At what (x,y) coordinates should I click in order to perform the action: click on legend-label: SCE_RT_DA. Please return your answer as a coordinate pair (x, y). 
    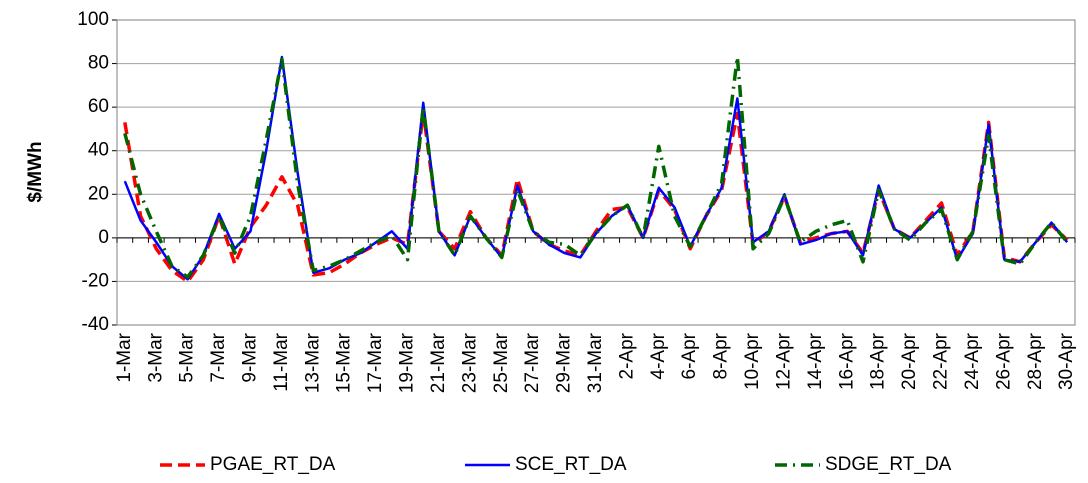
    Looking at the image, I should click on (571, 464).